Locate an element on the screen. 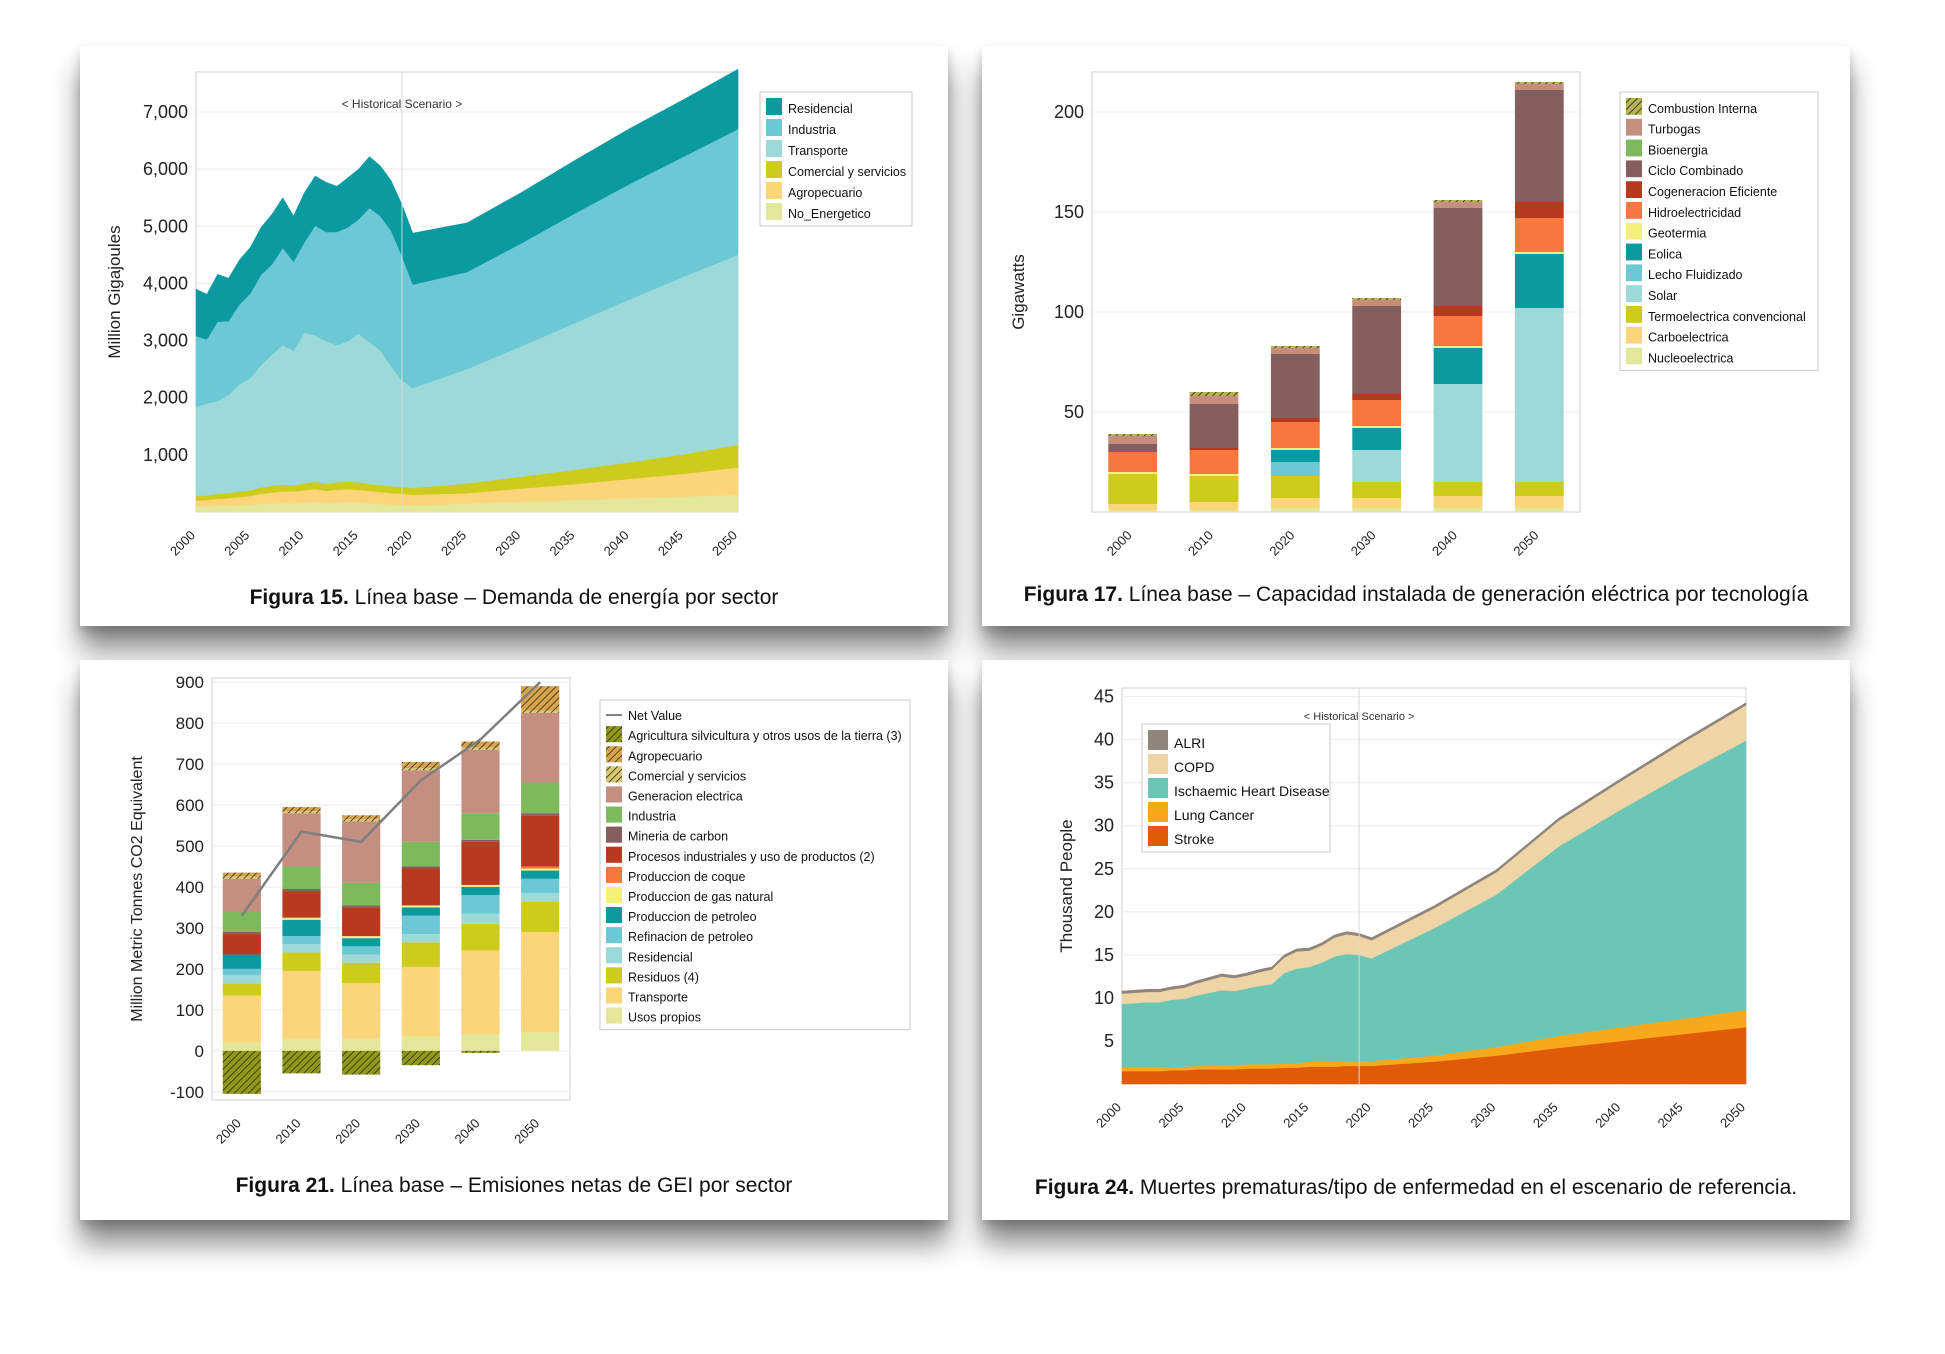 The width and height of the screenshot is (1945, 1354). bar-carboelectrica-2050 is located at coordinates (1539, 502).